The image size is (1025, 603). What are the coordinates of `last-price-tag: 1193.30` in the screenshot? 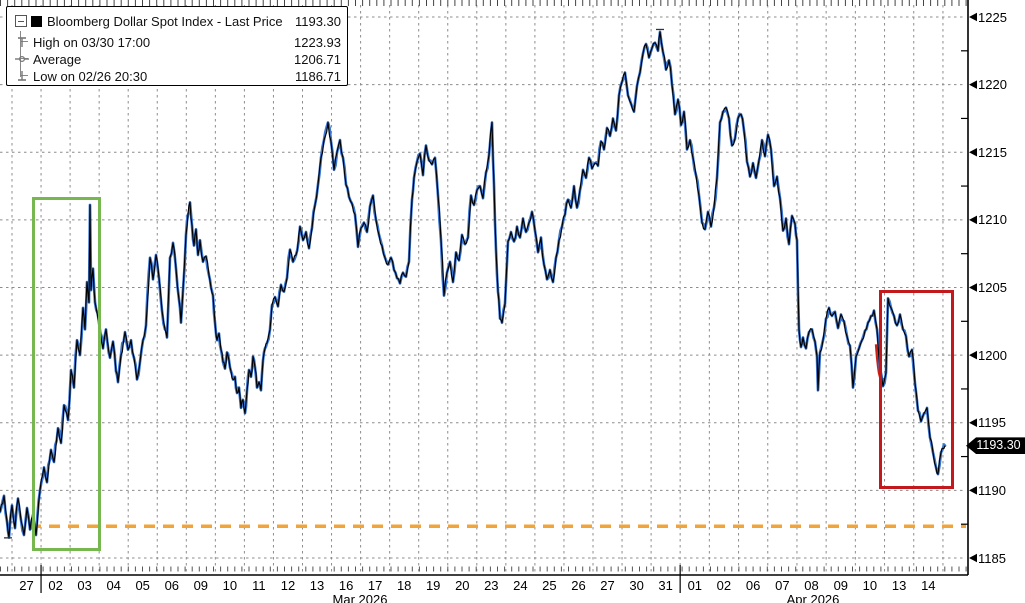 It's located at (995, 446).